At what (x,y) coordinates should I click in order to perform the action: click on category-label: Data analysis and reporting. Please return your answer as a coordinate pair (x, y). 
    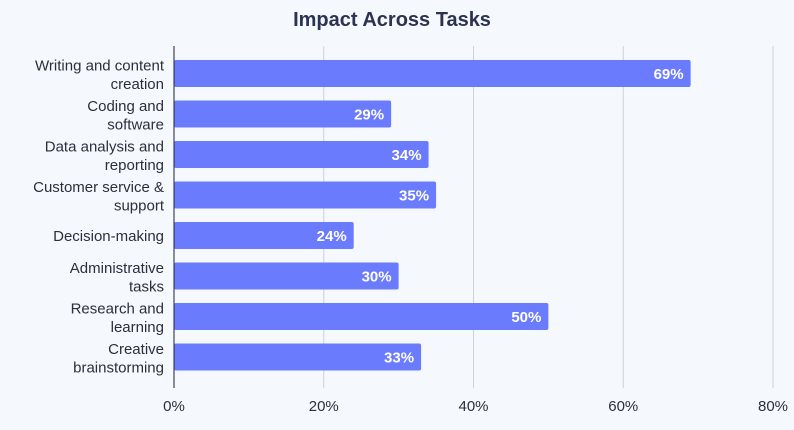
    Looking at the image, I should click on (104, 157).